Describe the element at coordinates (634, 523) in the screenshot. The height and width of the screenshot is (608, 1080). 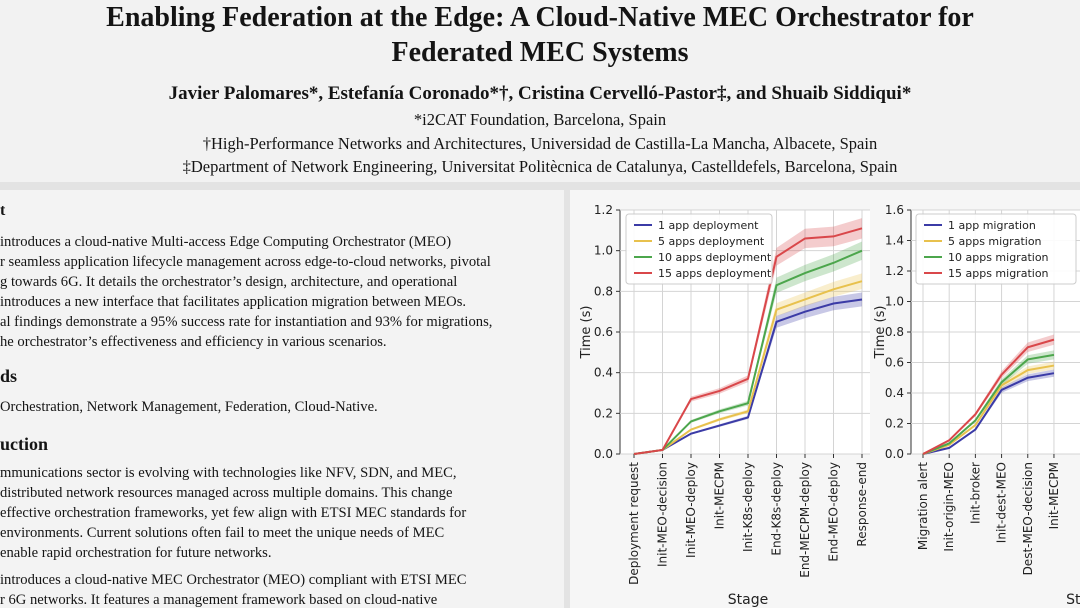
I see `x-tick-label: Deployment request` at that location.